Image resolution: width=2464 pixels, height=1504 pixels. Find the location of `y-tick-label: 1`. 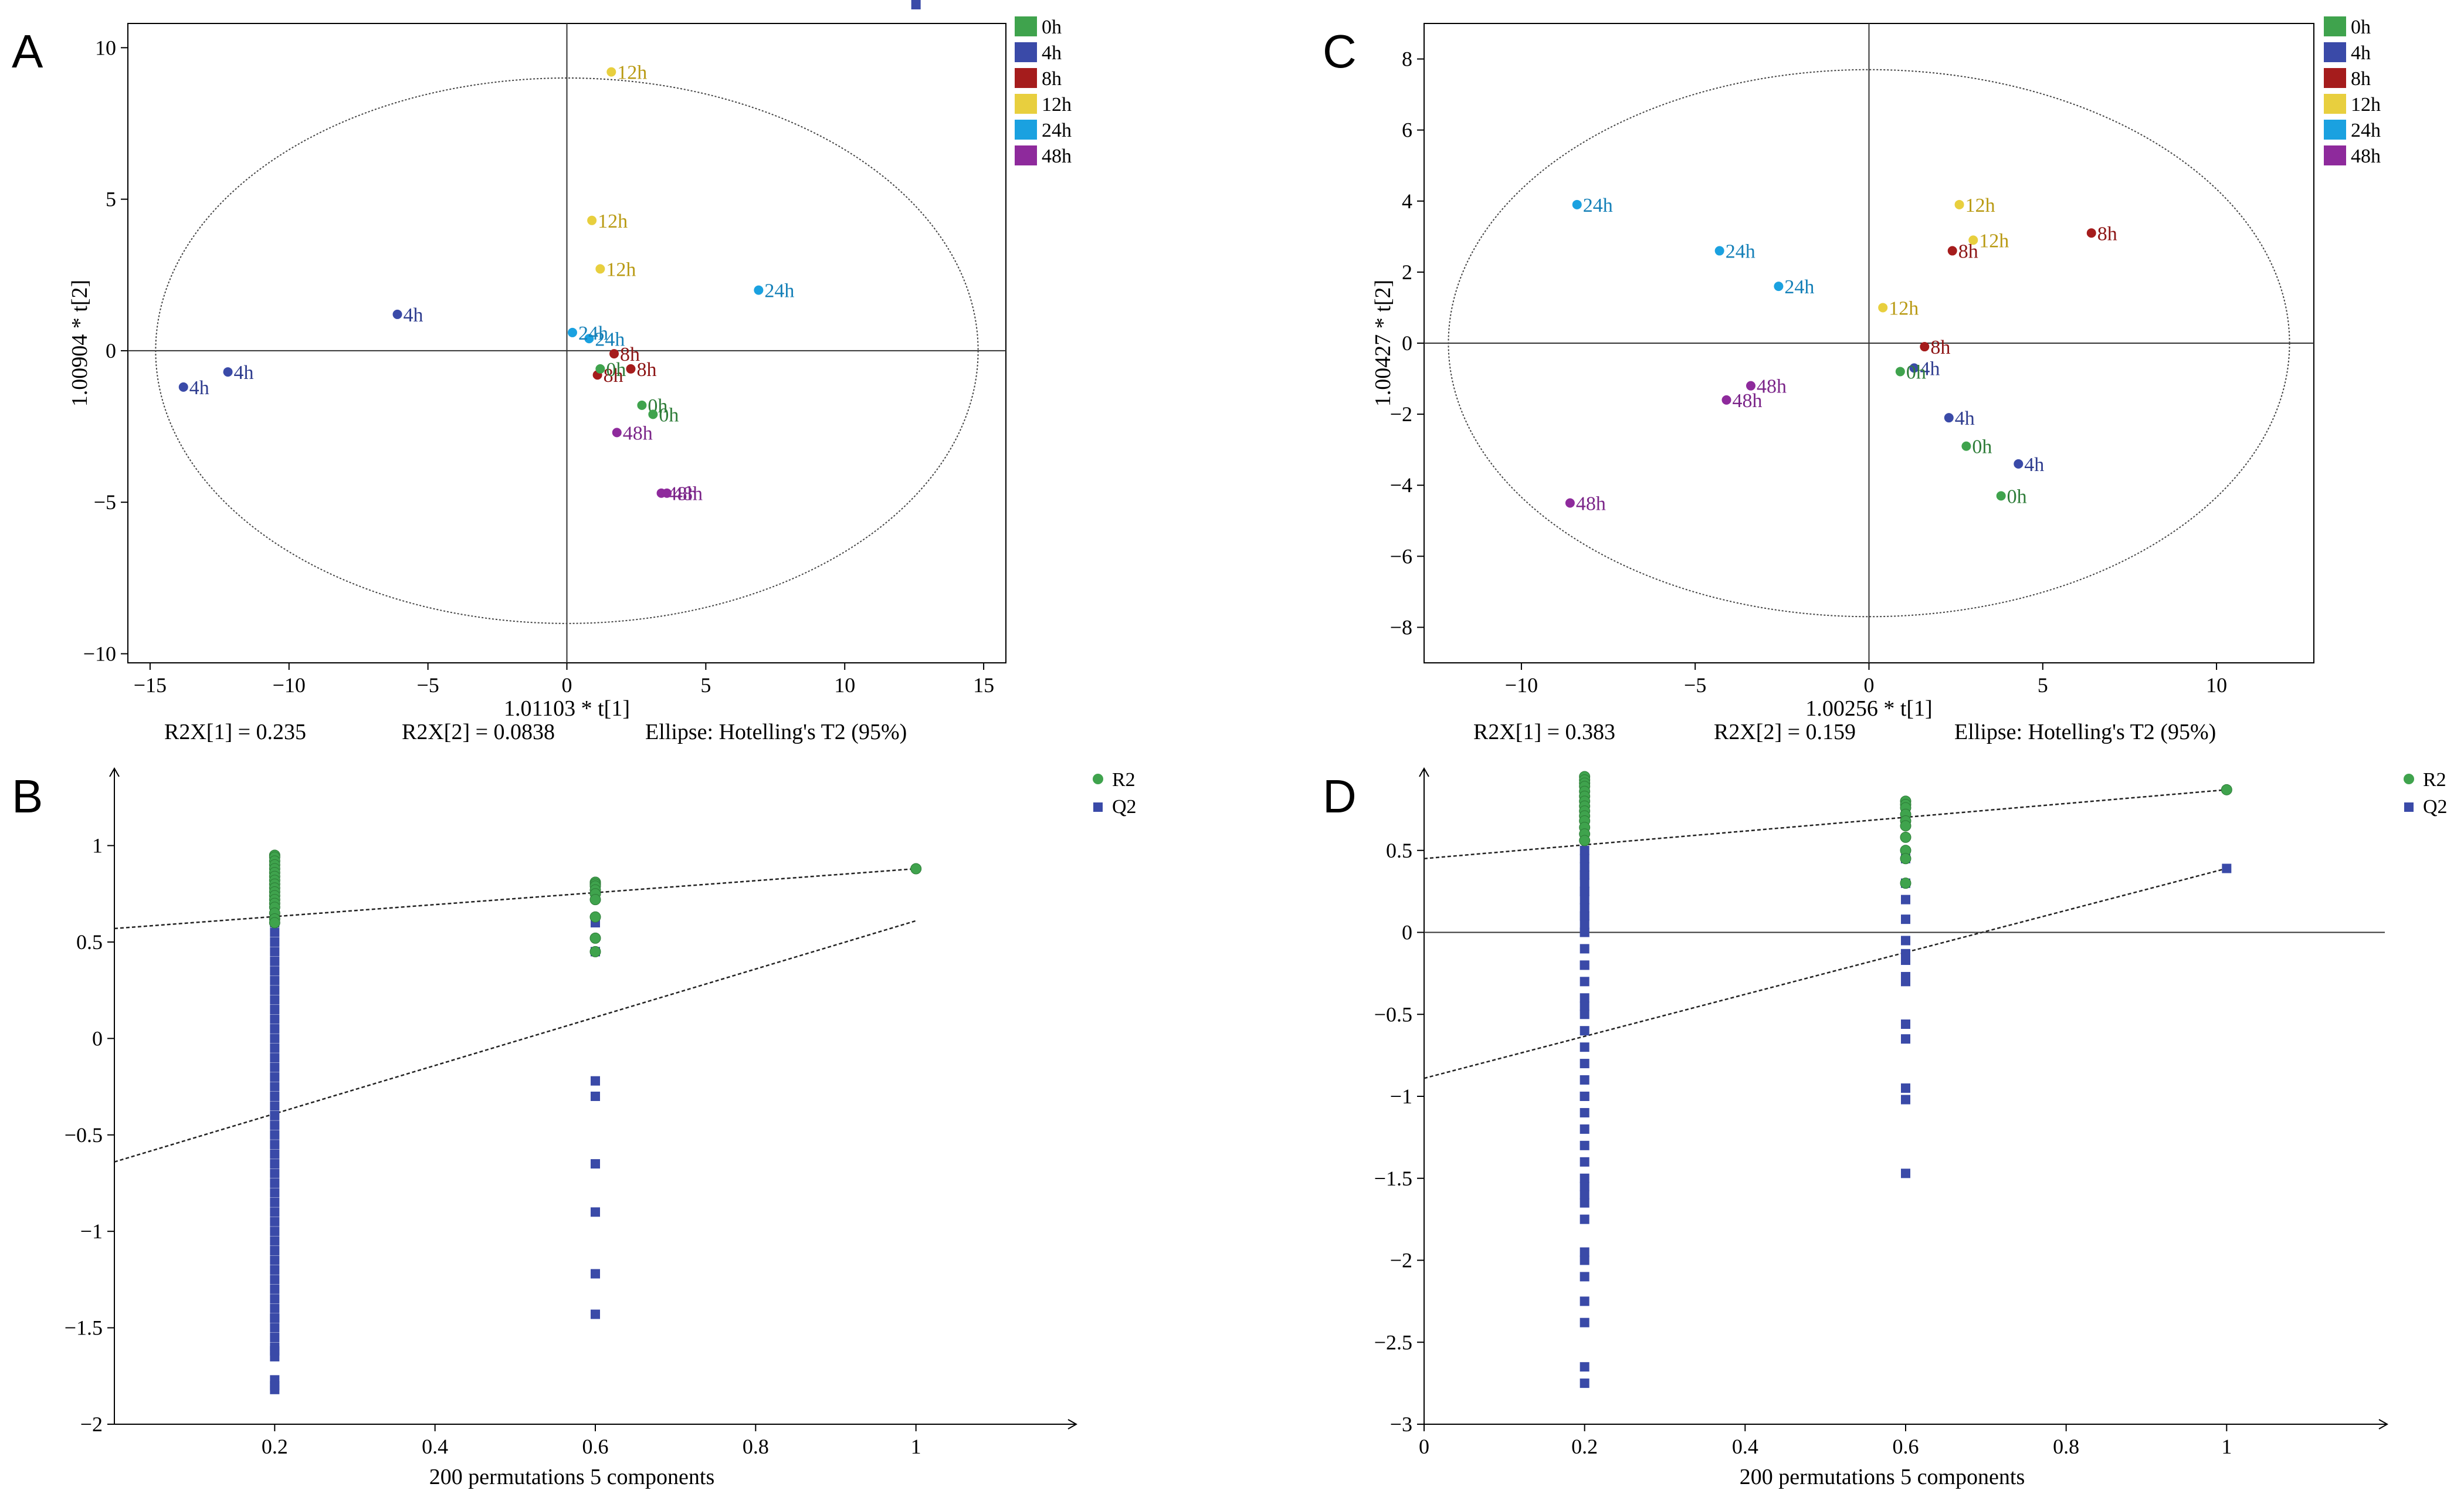

y-tick-label: 1 is located at coordinates (97, 846).